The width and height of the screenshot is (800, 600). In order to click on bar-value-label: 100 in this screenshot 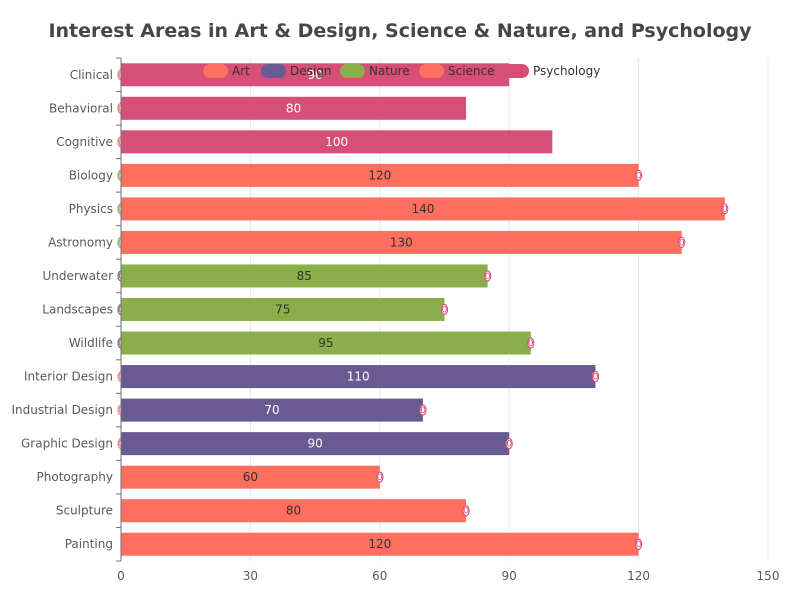, I will do `click(336, 142)`.